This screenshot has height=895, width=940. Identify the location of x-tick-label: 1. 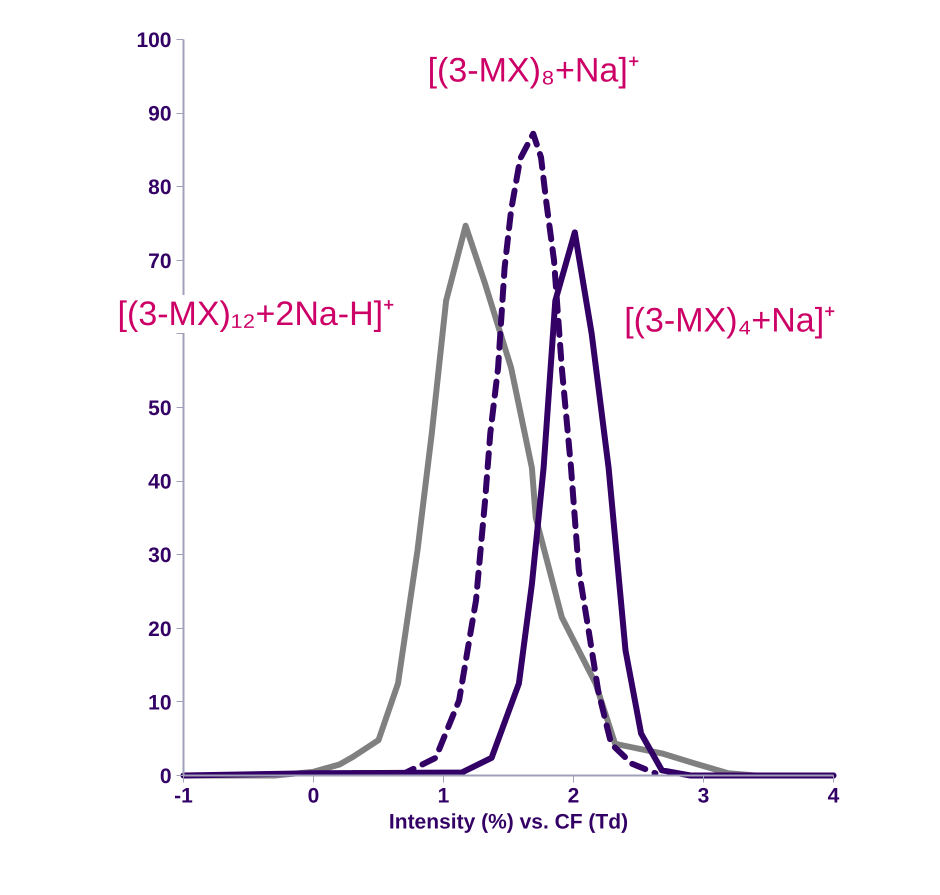
(444, 796).